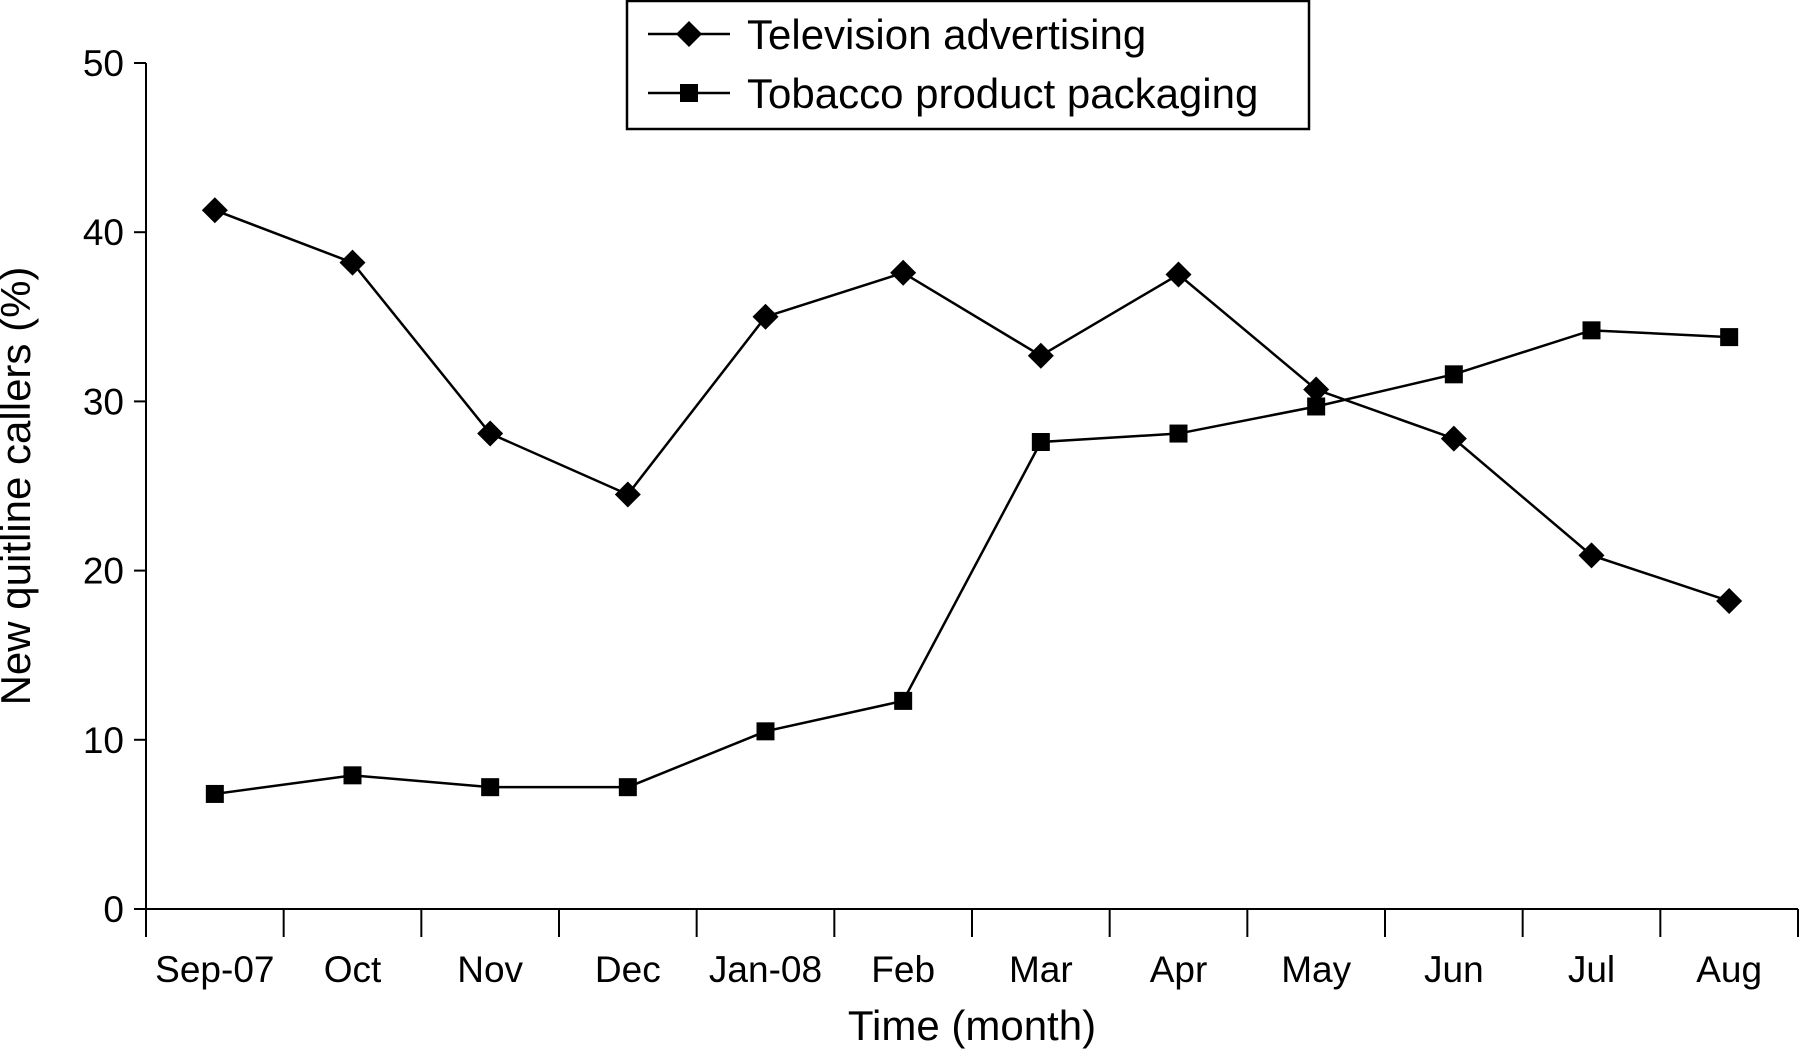 The image size is (1800, 1059). Describe the element at coordinates (353, 969) in the screenshot. I see `x-tick-label: Oct` at that location.